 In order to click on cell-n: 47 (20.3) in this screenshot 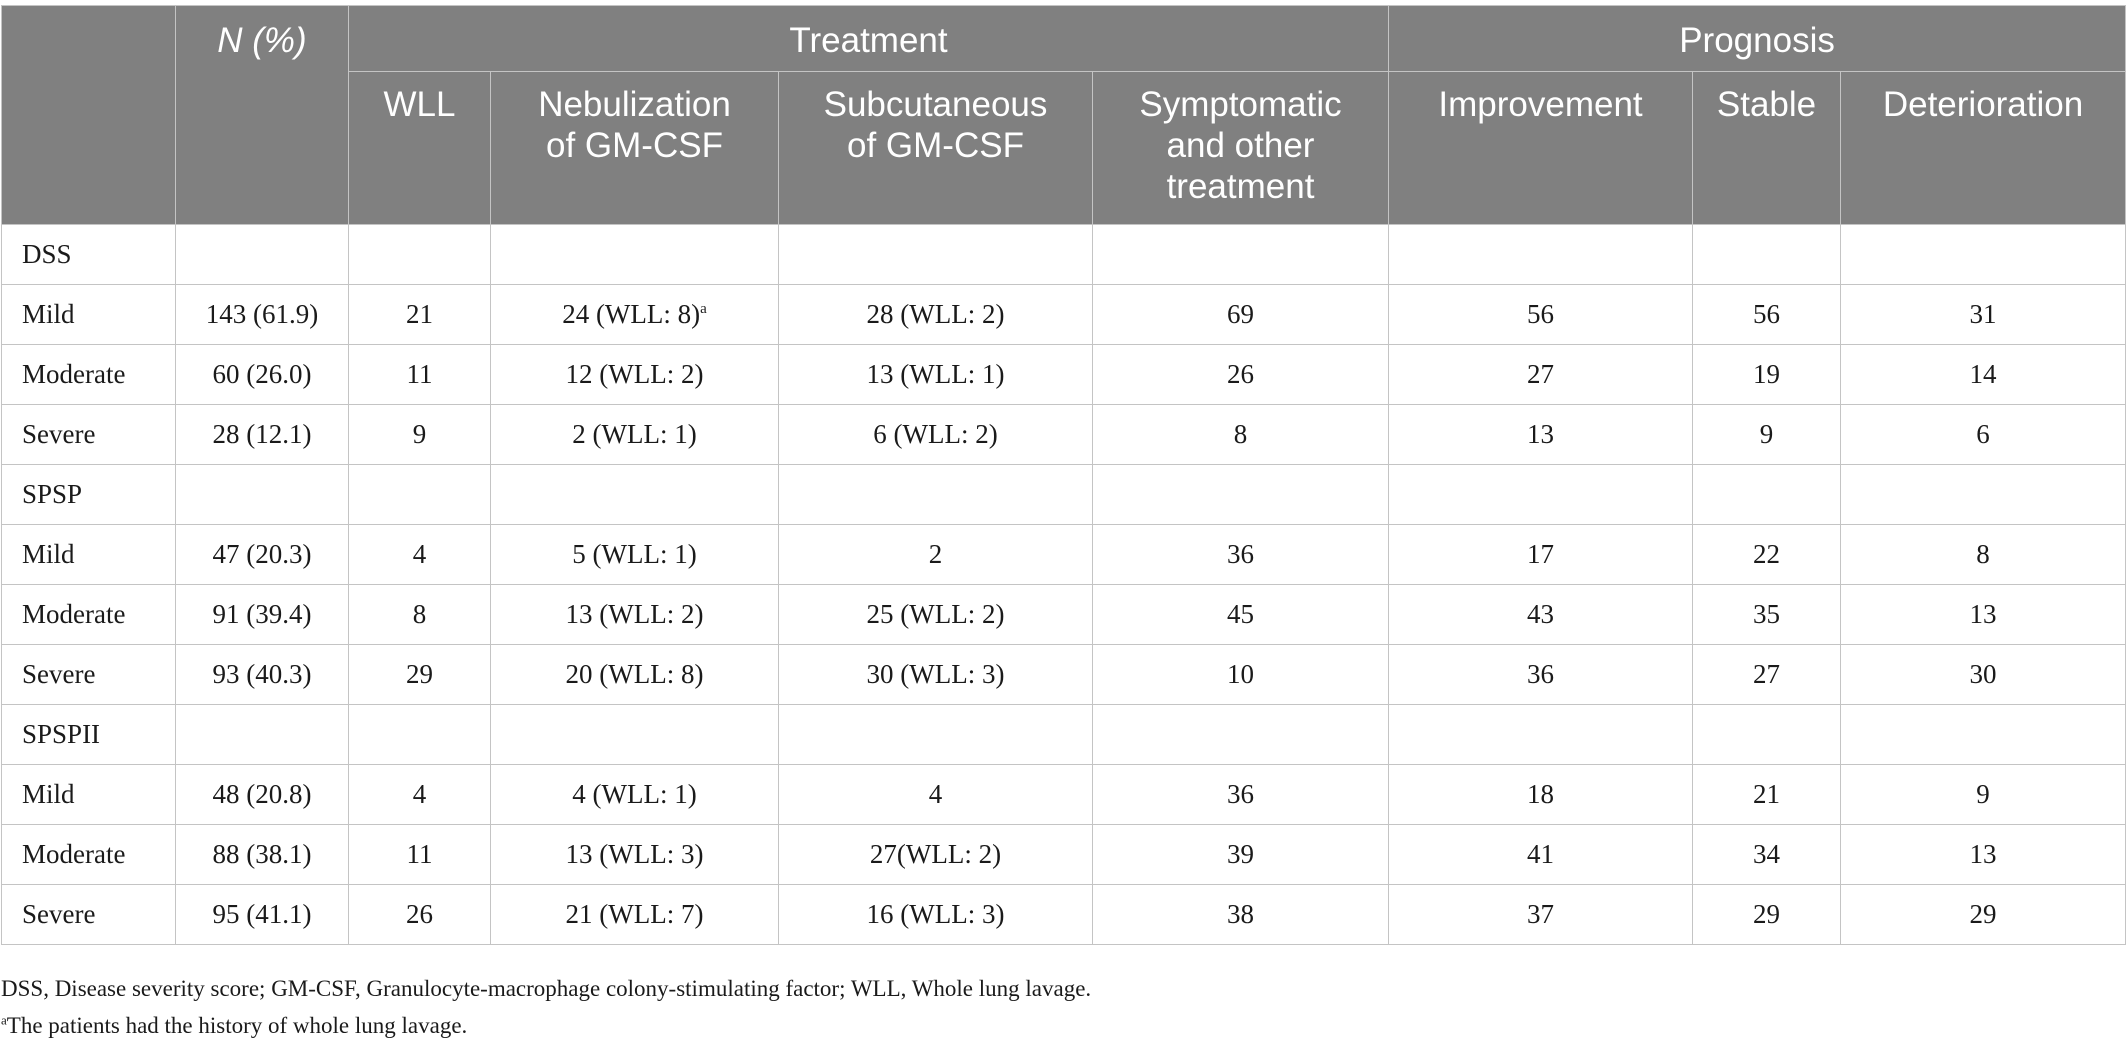, I will do `click(262, 554)`.